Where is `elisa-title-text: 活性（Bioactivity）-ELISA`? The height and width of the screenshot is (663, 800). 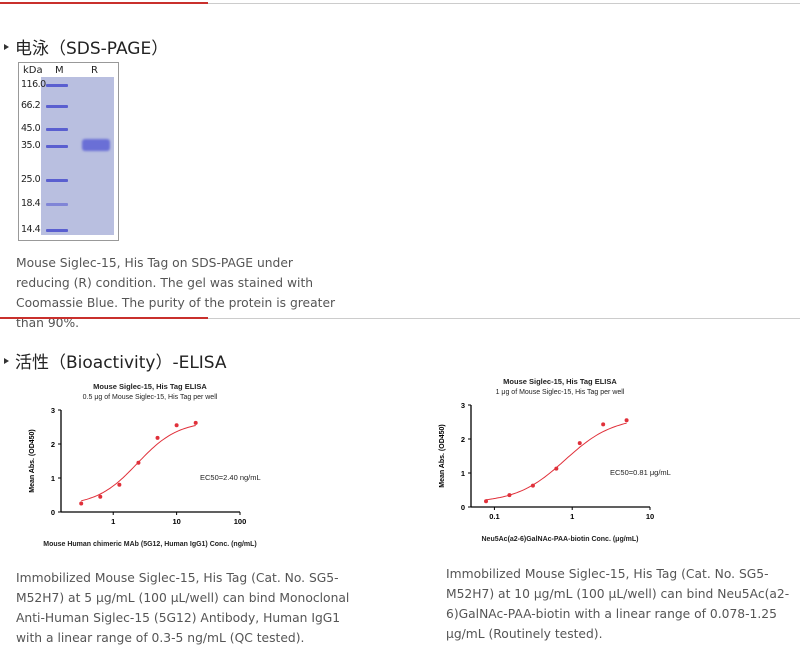 elisa-title-text: 活性（Bioactivity）-ELISA is located at coordinates (121, 363).